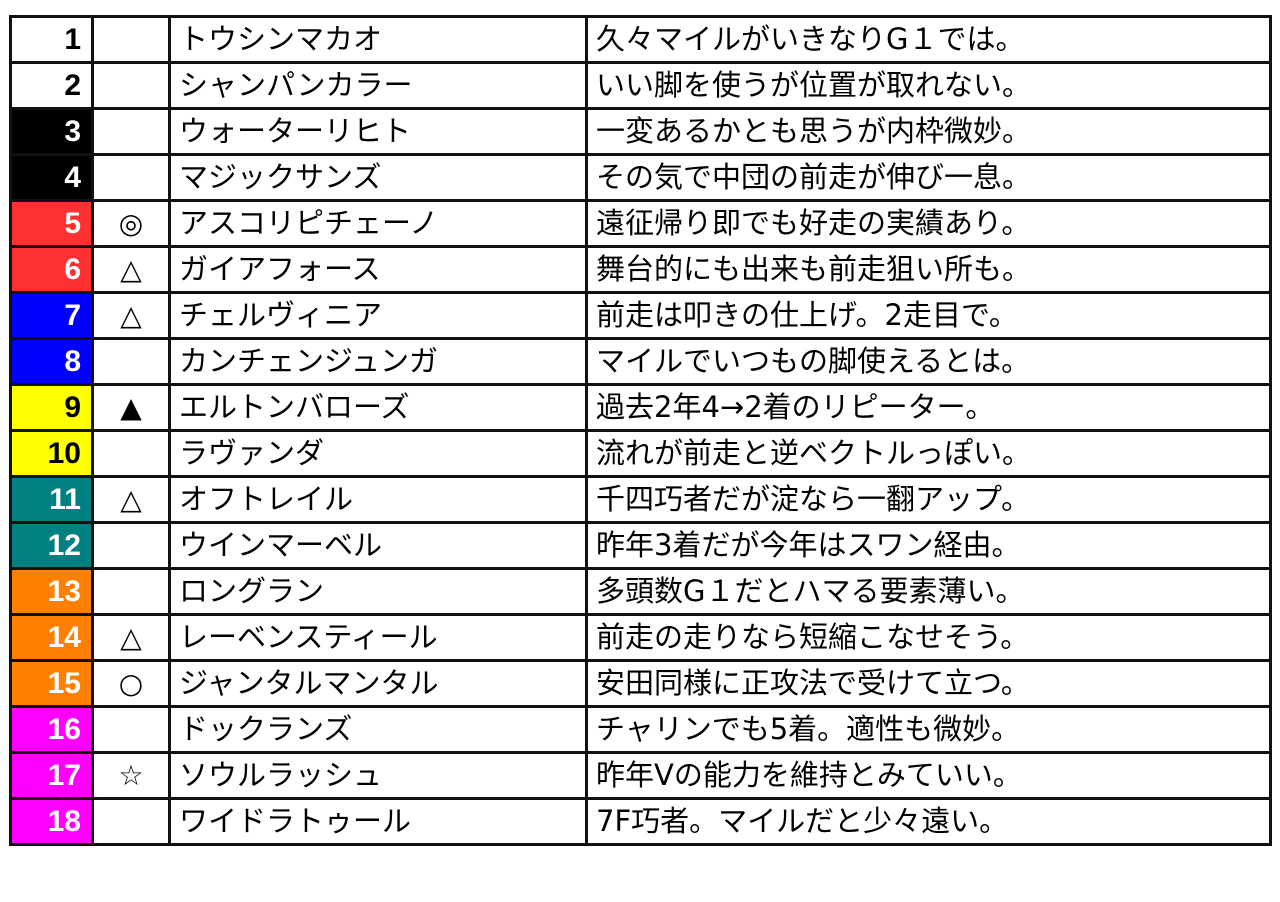 The image size is (1280, 902). I want to click on horse-name: チェルヴィニア, so click(378, 315).